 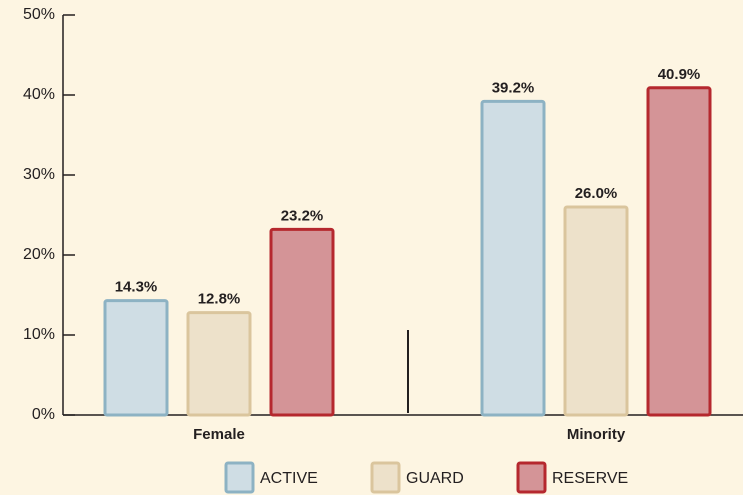 I want to click on y-tick-label: 20%, so click(x=39, y=254).